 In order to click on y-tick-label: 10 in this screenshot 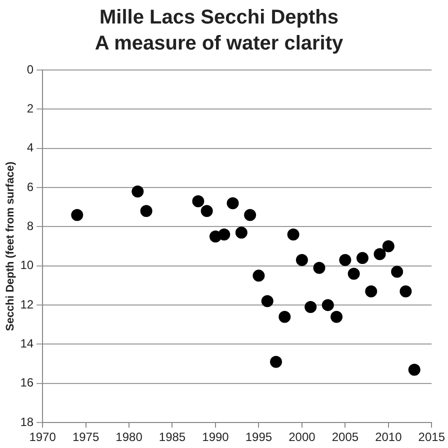, I will do `click(27, 265)`.